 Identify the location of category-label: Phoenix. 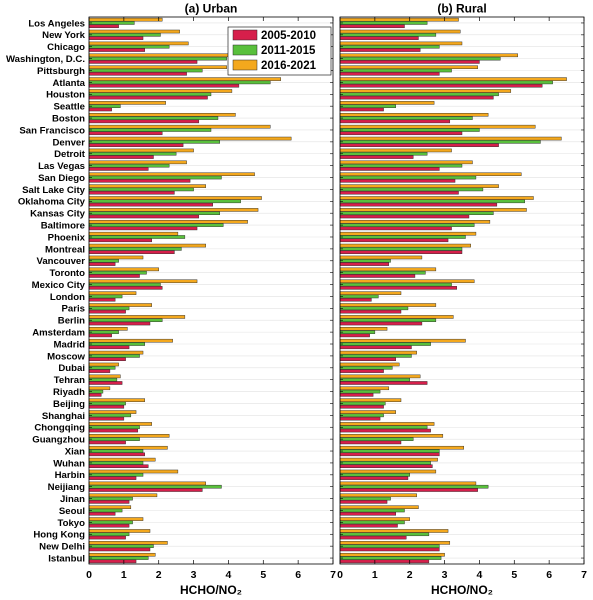
(67, 237).